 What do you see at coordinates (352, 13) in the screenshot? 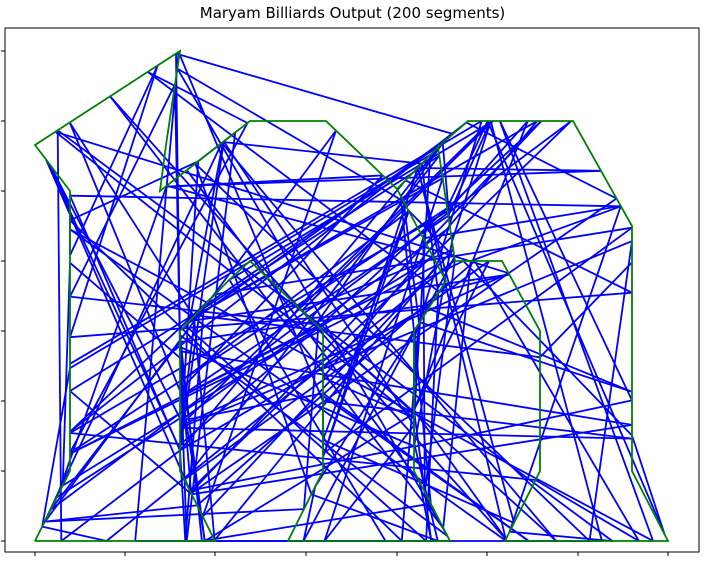
I see `chart-title: Maryam Billiards Output (200 segments)` at bounding box center [352, 13].